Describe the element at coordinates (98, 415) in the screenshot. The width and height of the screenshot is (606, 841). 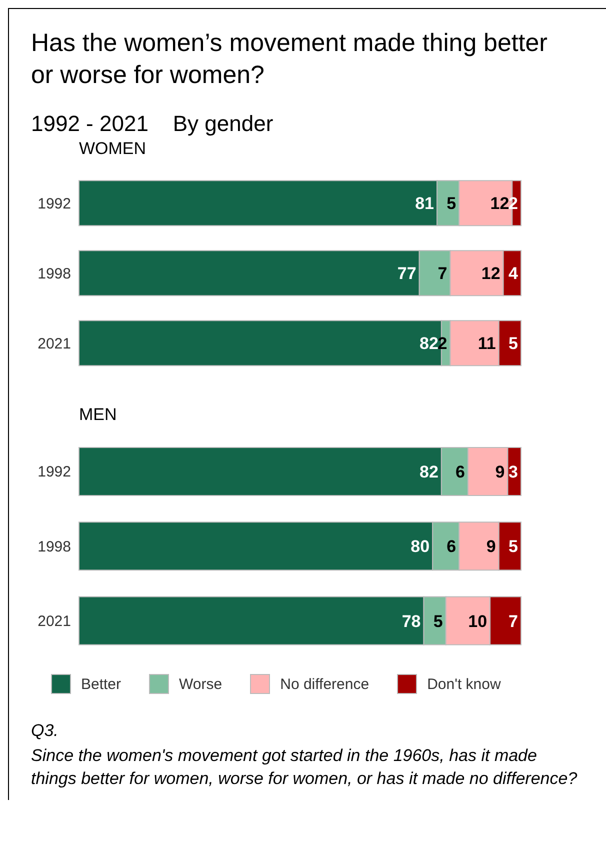
I see `y-axis-title: MEN` at that location.